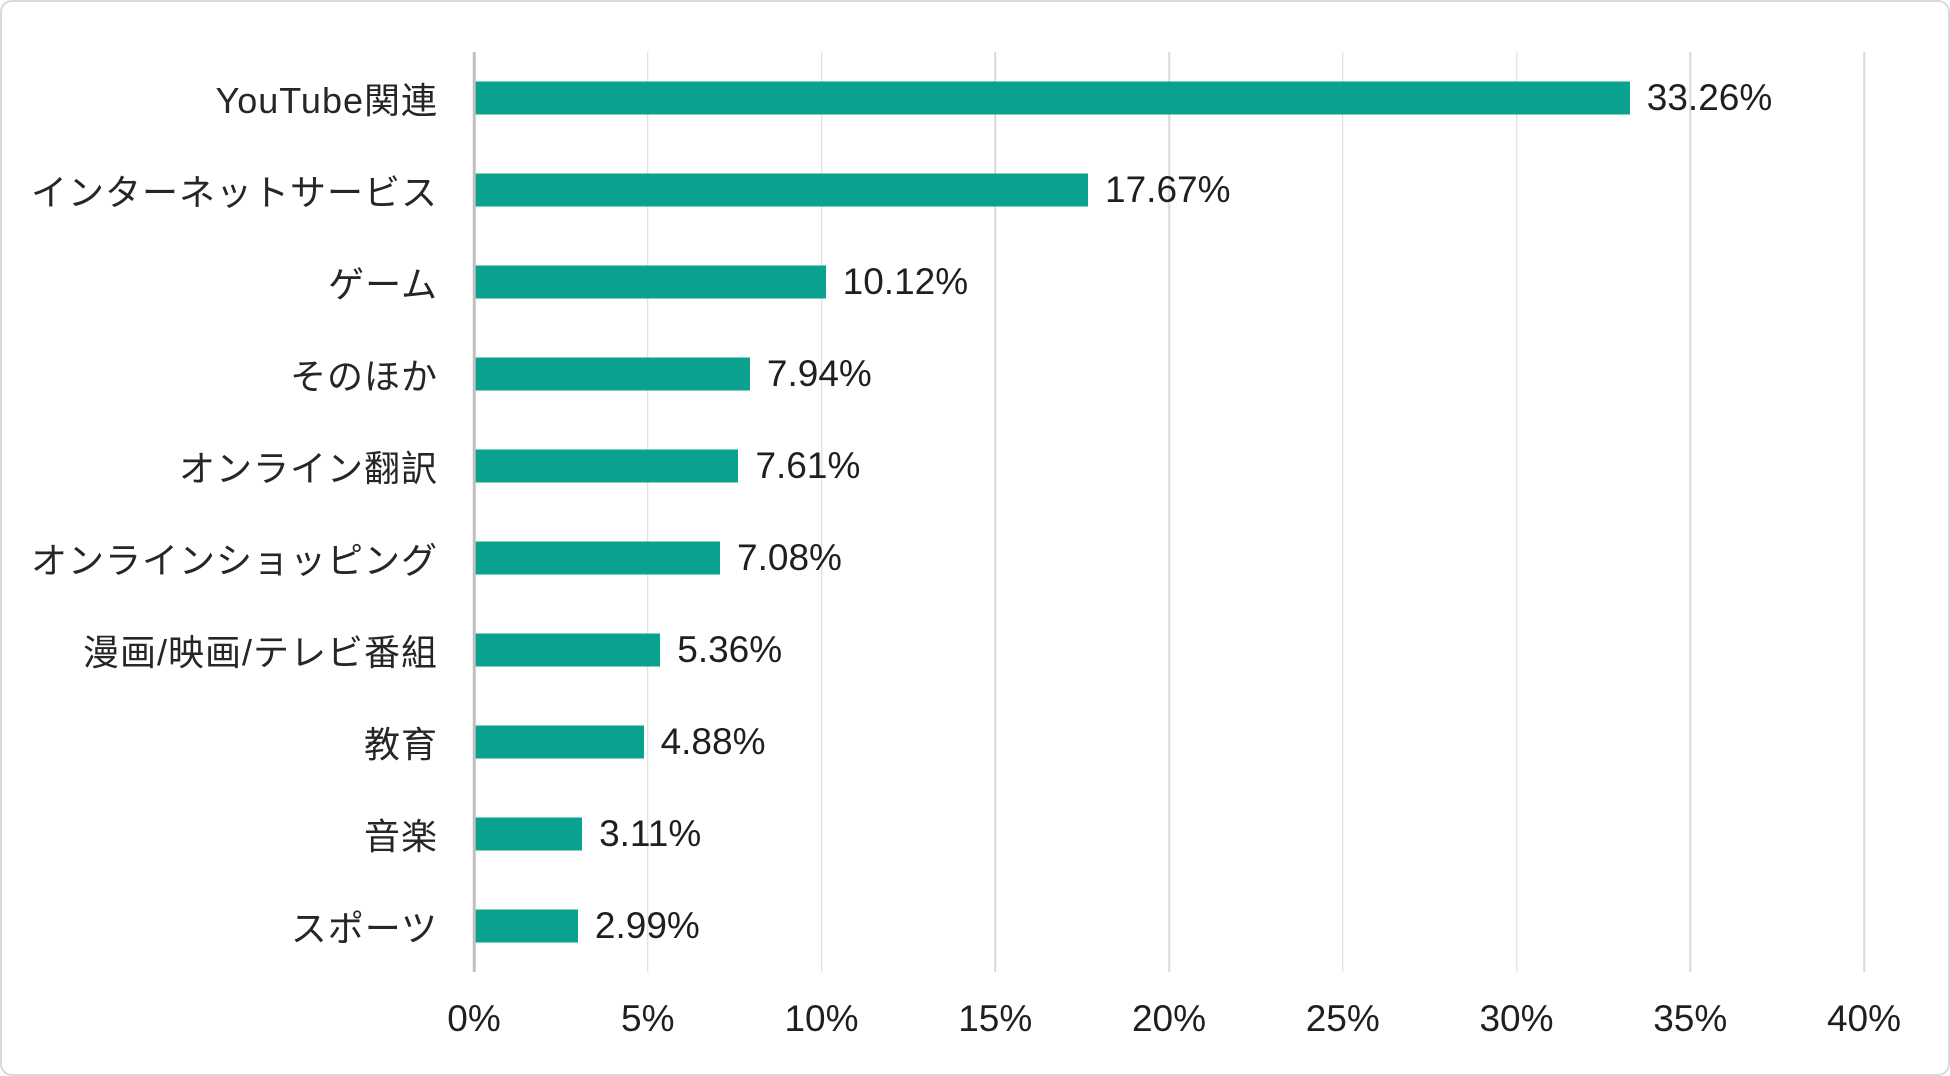 The height and width of the screenshot is (1076, 1950). Describe the element at coordinates (995, 1018) in the screenshot. I see `x-tick-label: 15%` at that location.